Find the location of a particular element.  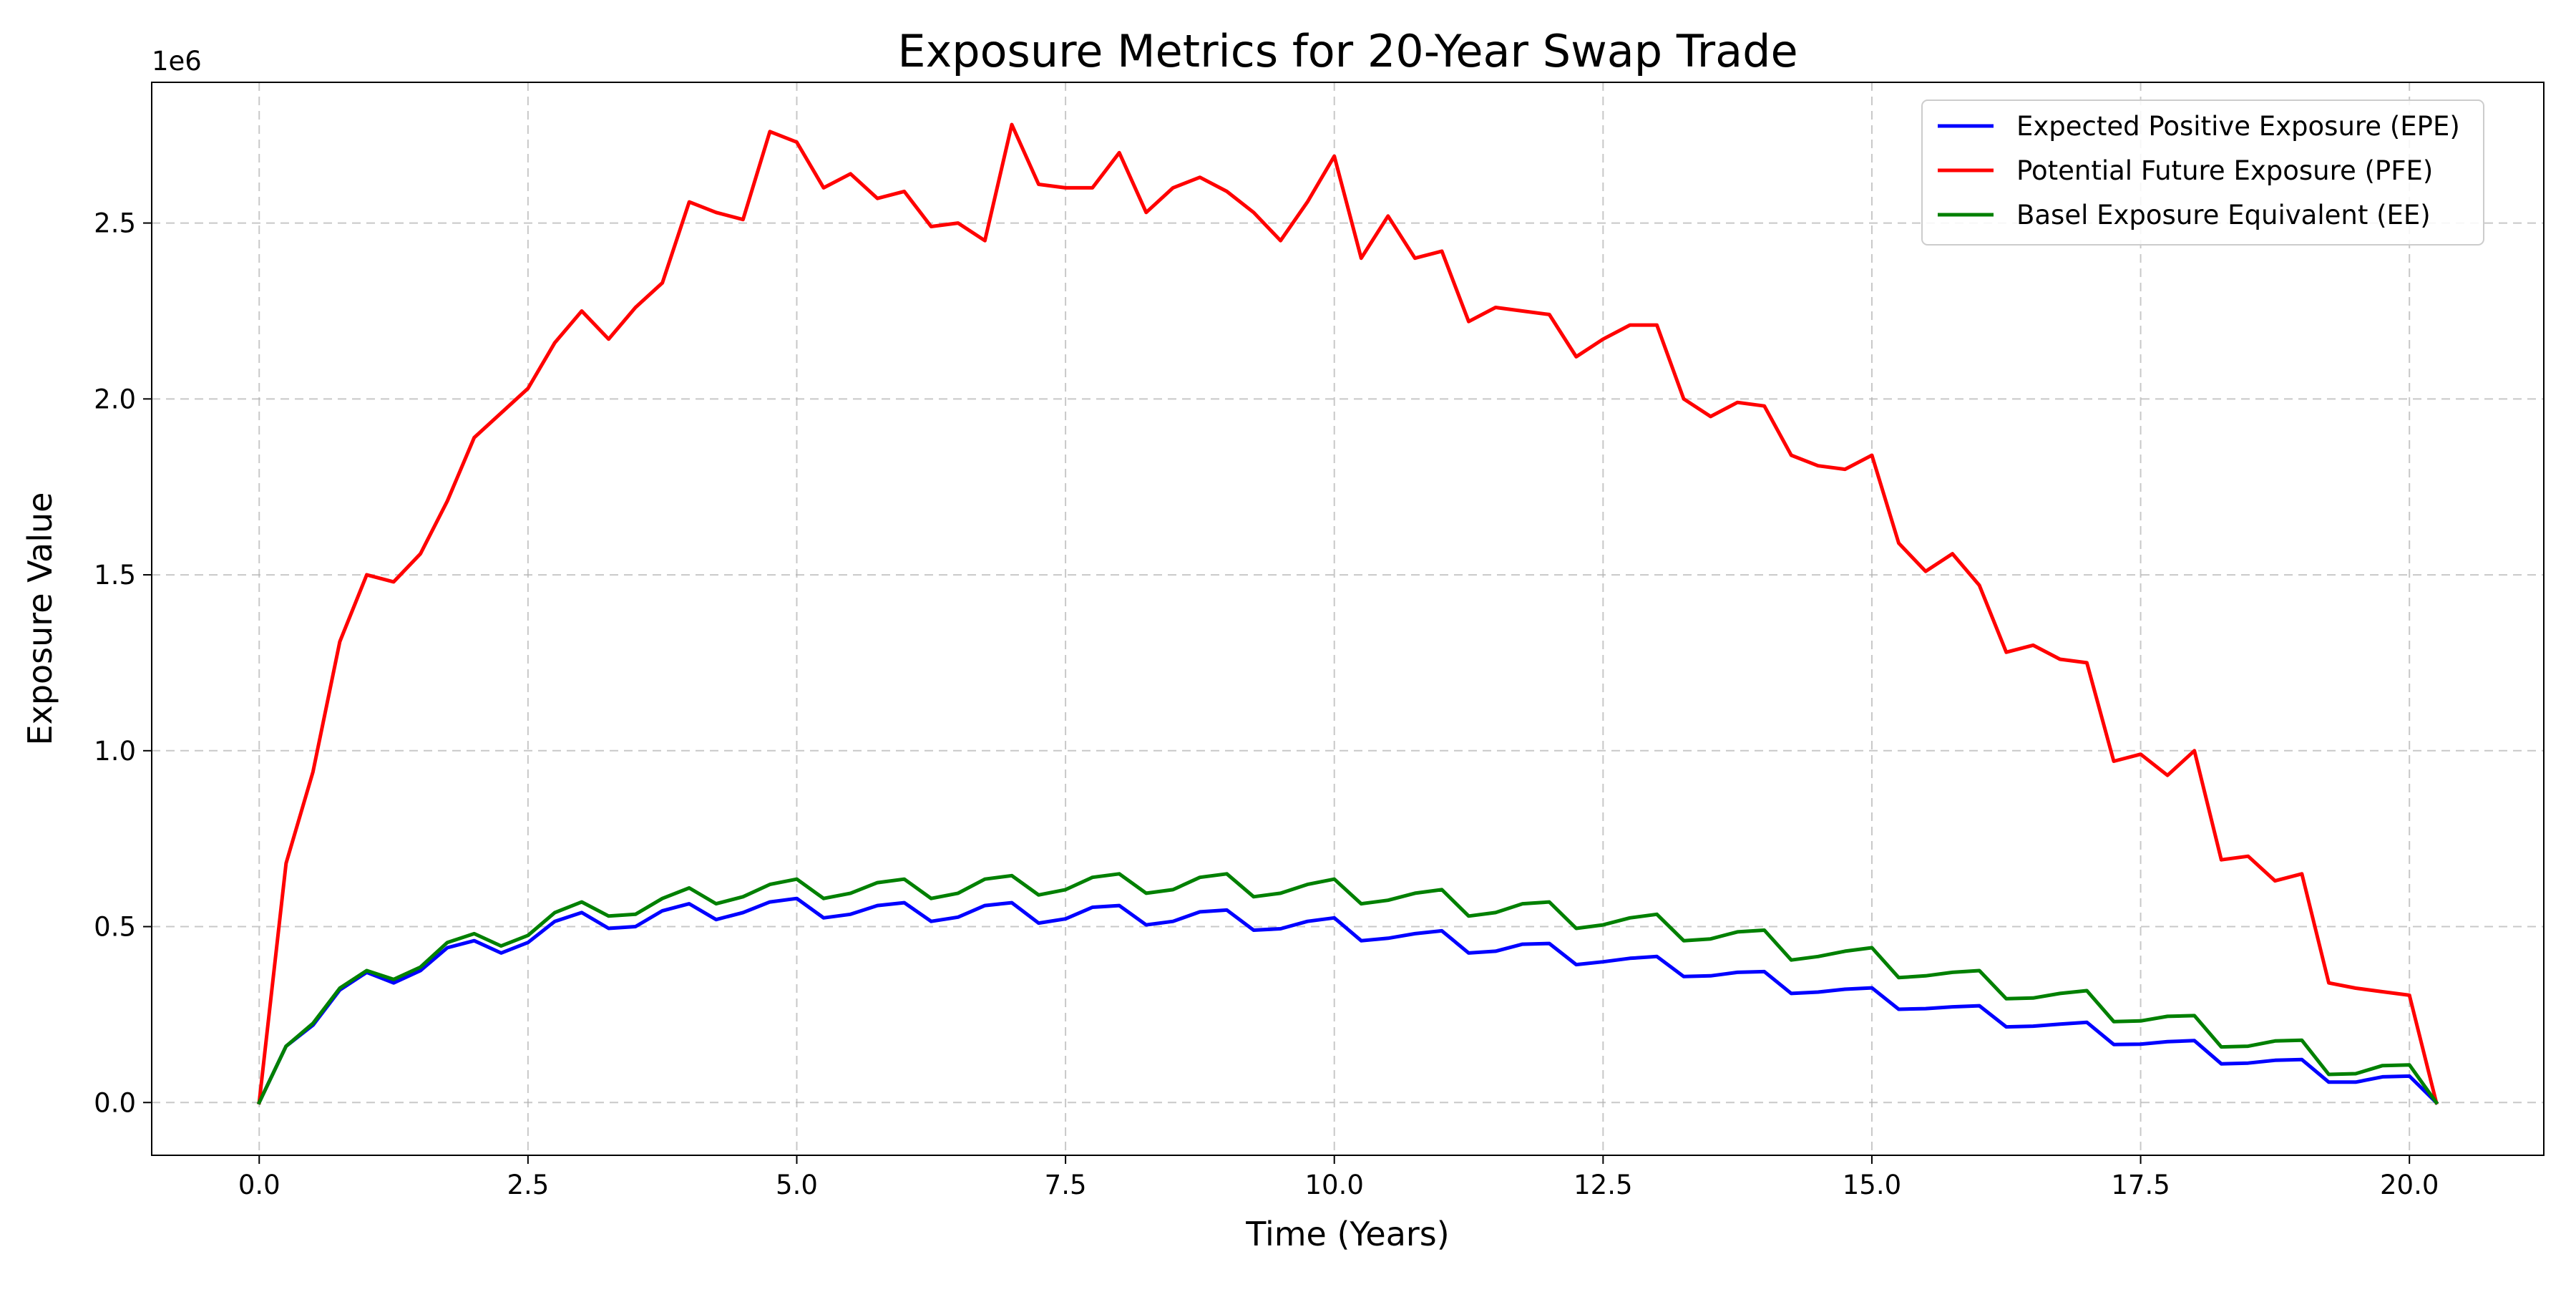

x-tick-label: 17.5 is located at coordinates (2140, 1185).